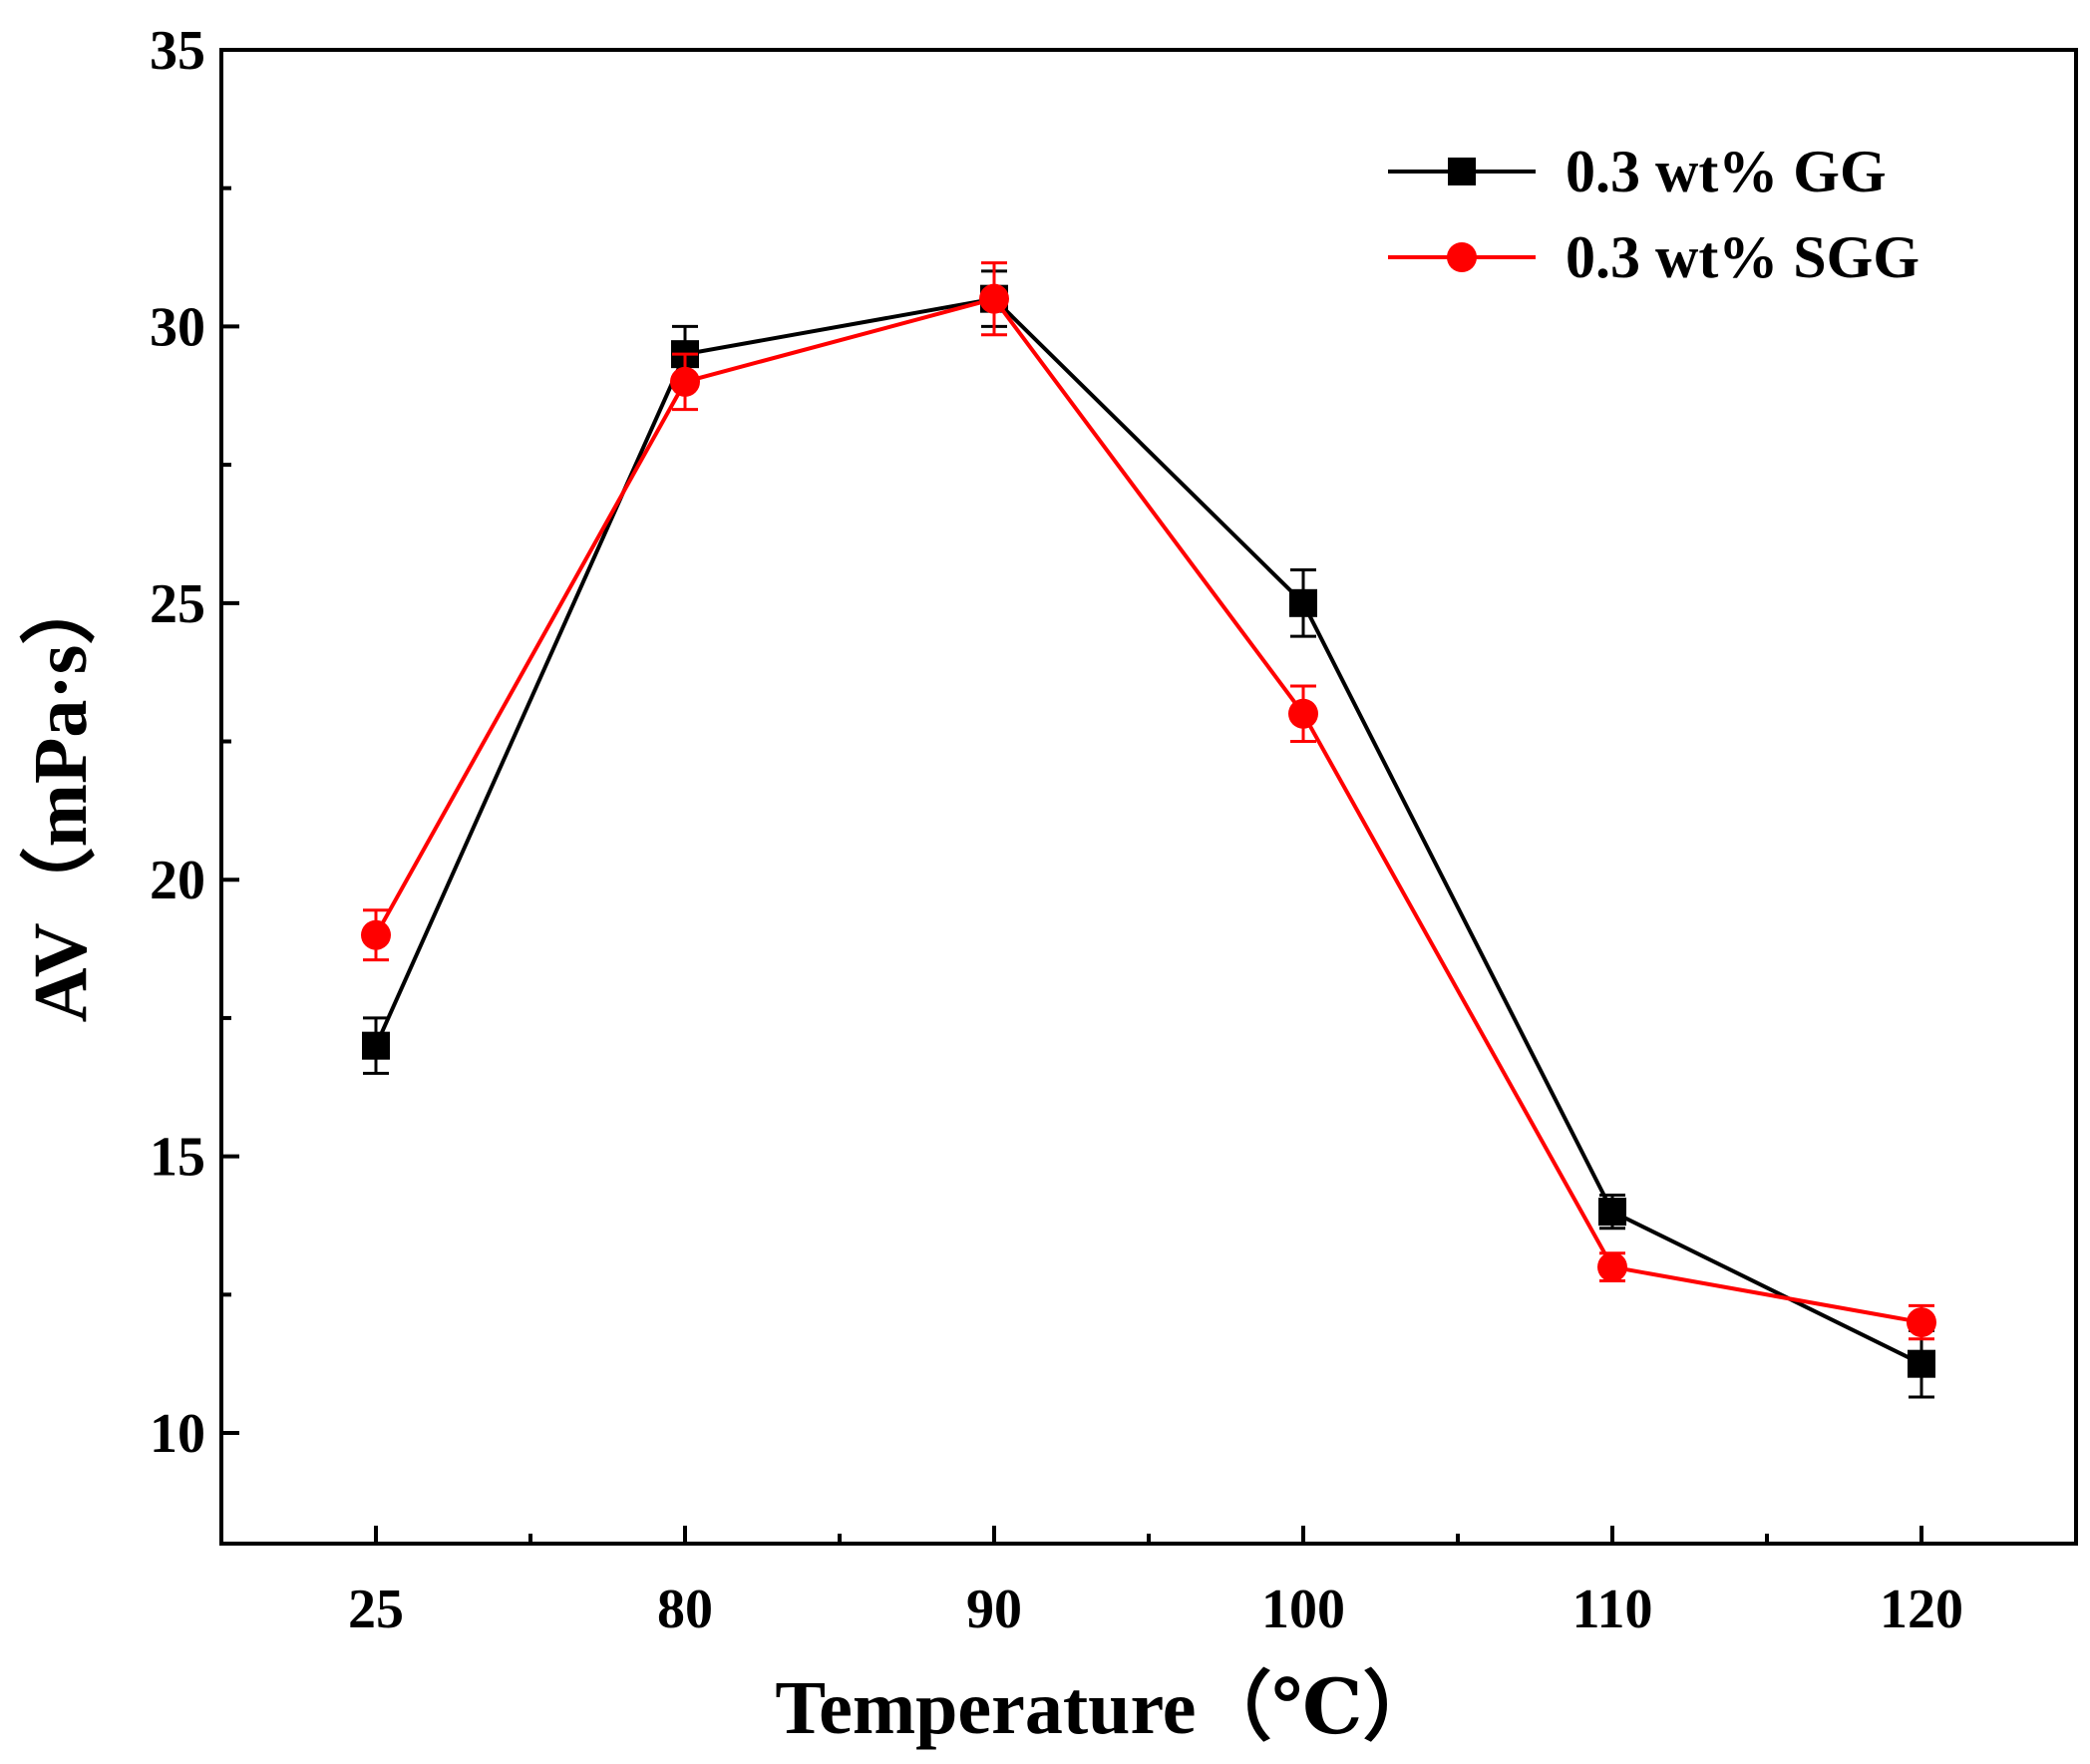  I want to click on x-tick-label: 80, so click(685, 1609).